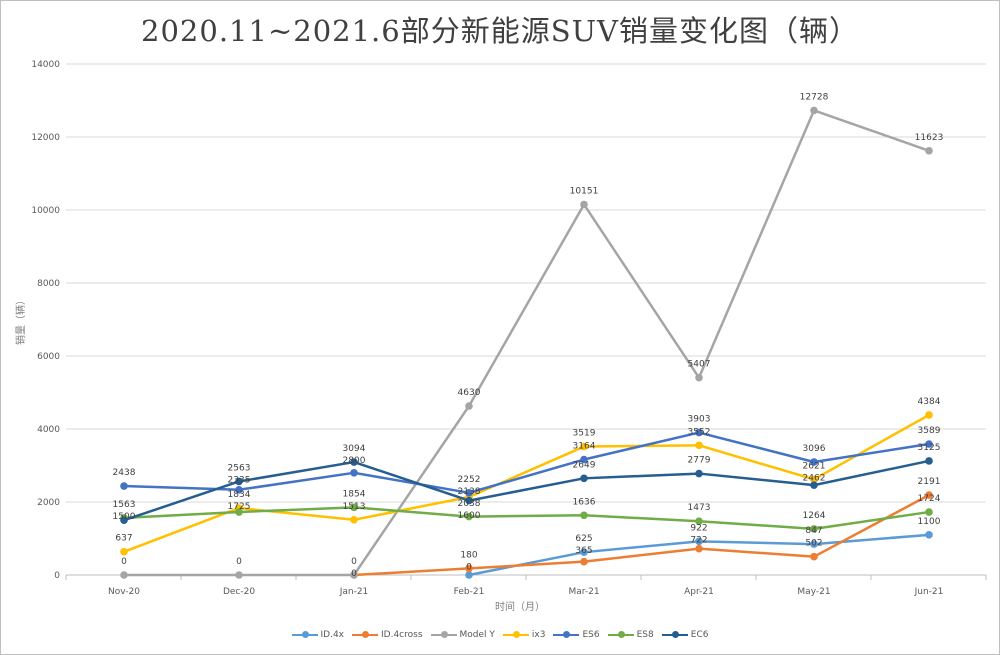 Image resolution: width=1000 pixels, height=655 pixels. Describe the element at coordinates (929, 482) in the screenshot. I see `data-label: 2191` at that location.